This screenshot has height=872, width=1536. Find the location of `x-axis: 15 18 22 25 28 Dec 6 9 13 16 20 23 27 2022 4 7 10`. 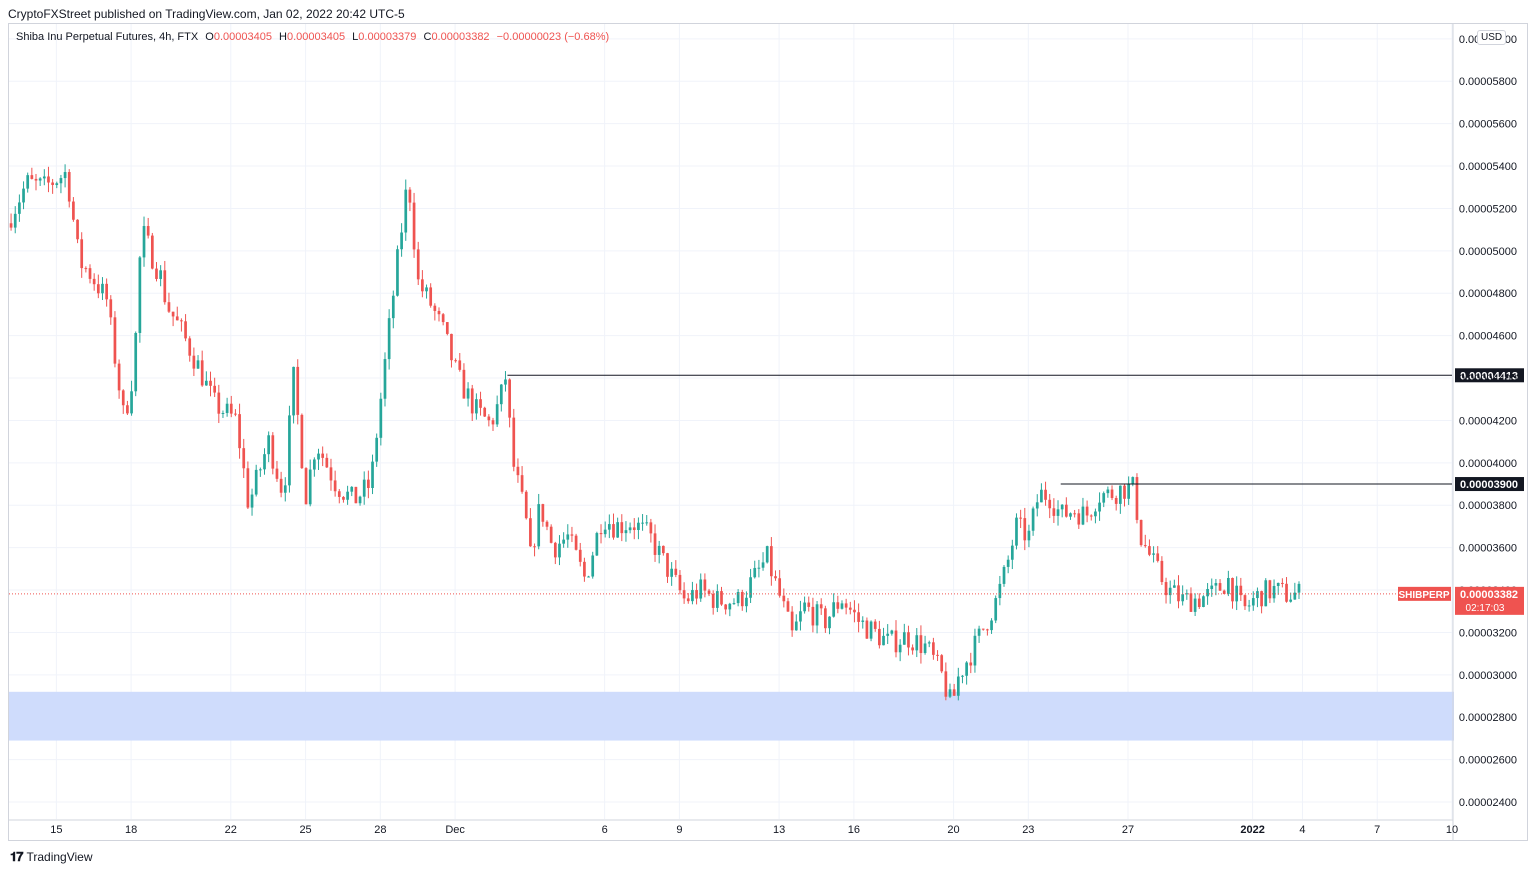

x-axis: 15 18 22 25 28 Dec 6 9 13 16 20 23 27 2022 4 7 10 is located at coordinates (754, 830).